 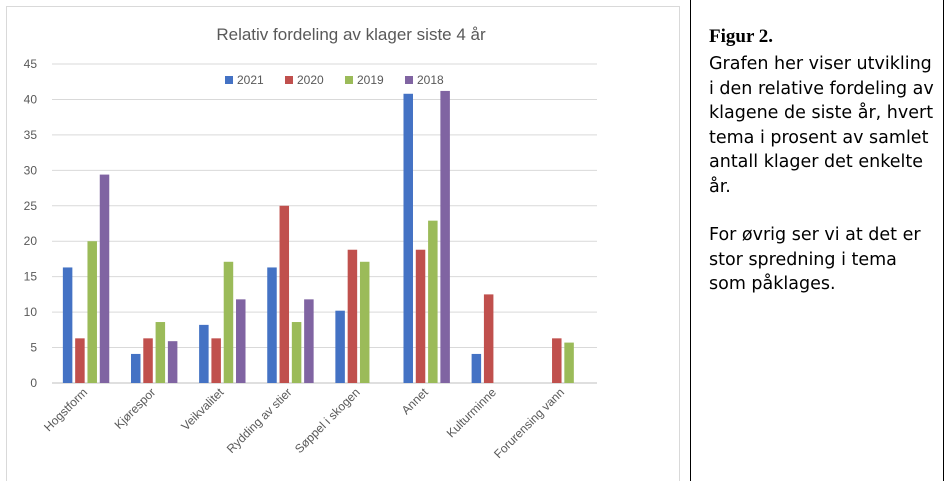 What do you see at coordinates (31, 277) in the screenshot?
I see `y-tick-label: 15` at bounding box center [31, 277].